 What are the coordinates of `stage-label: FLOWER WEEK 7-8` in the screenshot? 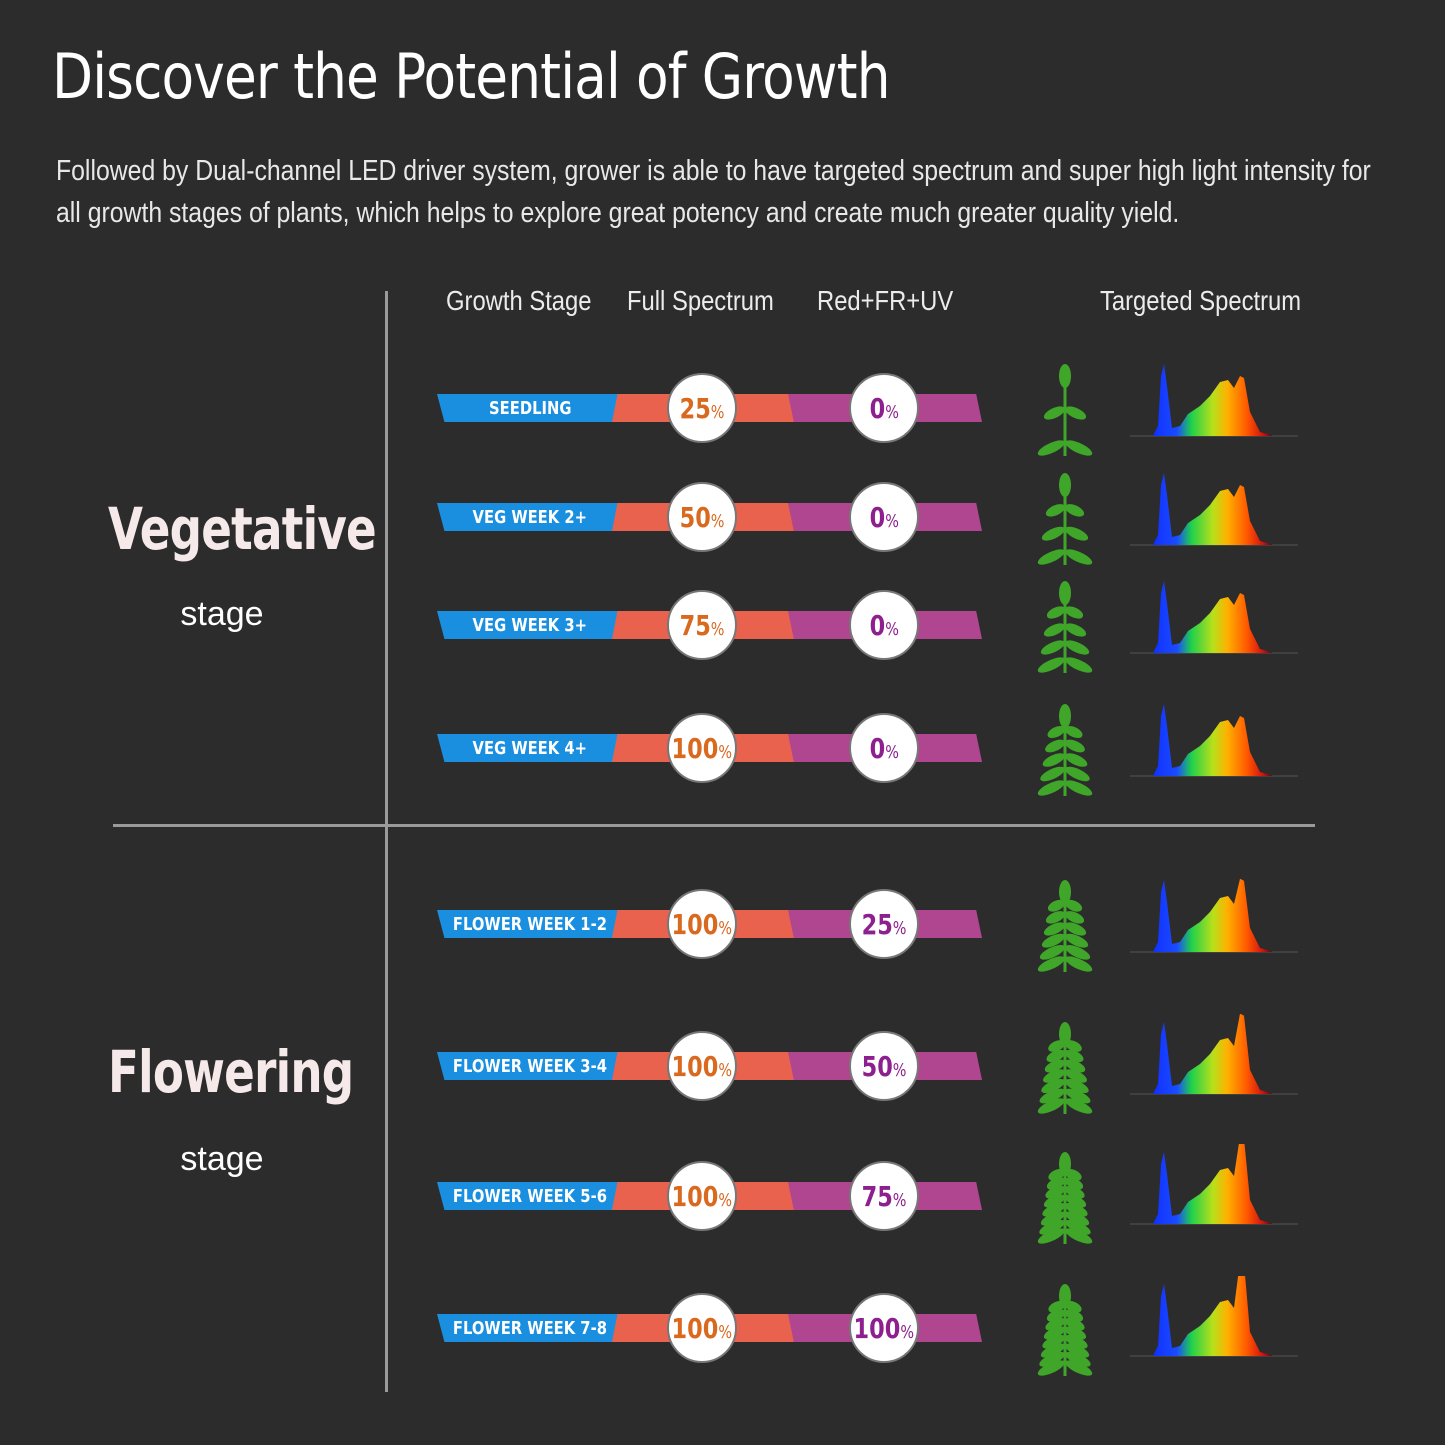 It's located at (530, 1328).